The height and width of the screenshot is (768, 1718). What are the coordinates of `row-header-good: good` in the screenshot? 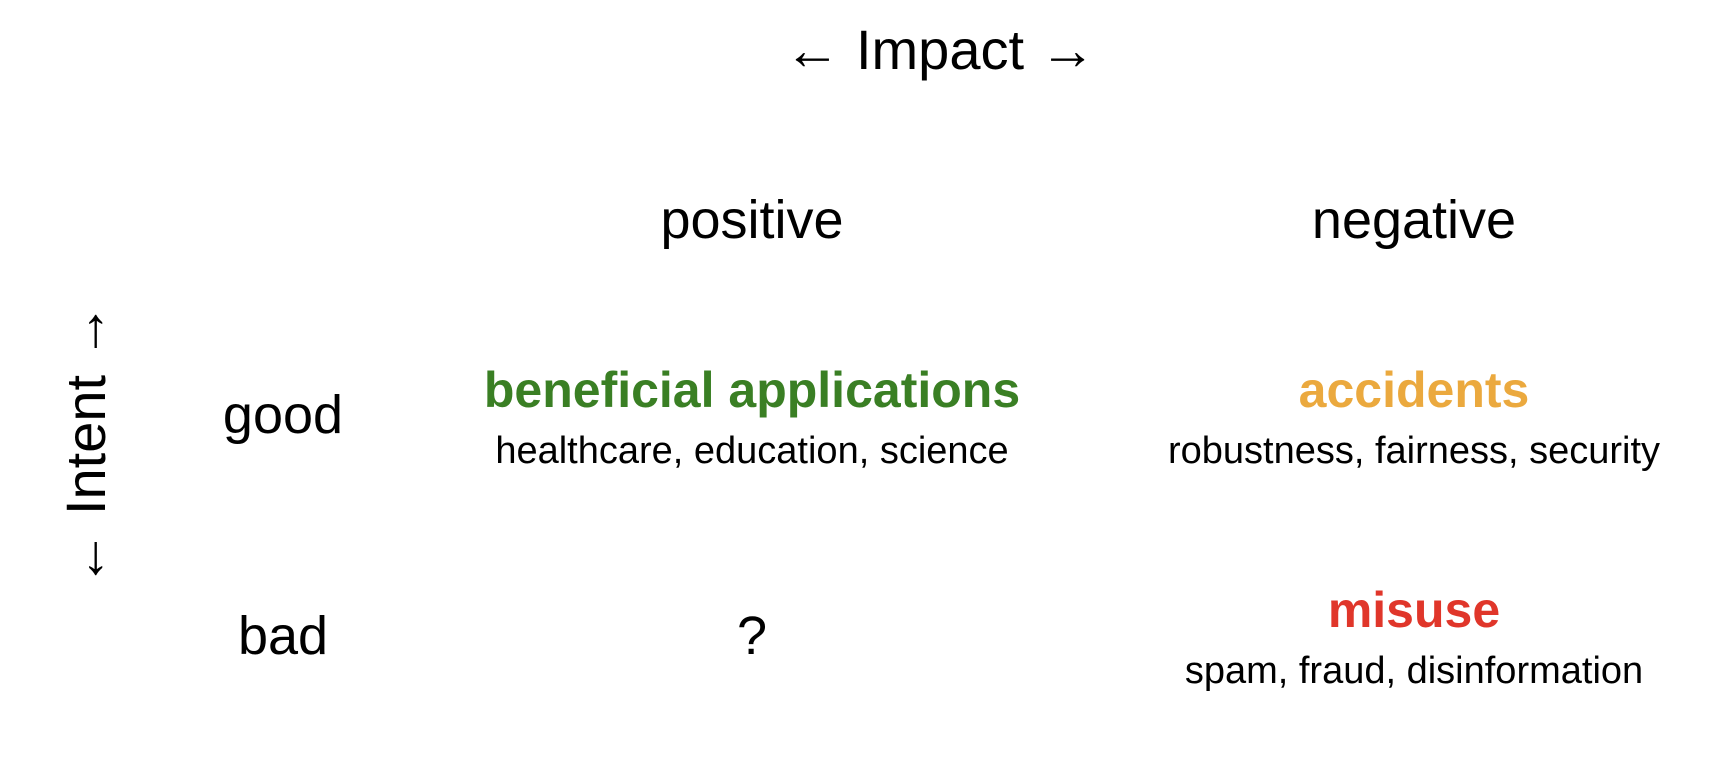 It's located at (283, 415).